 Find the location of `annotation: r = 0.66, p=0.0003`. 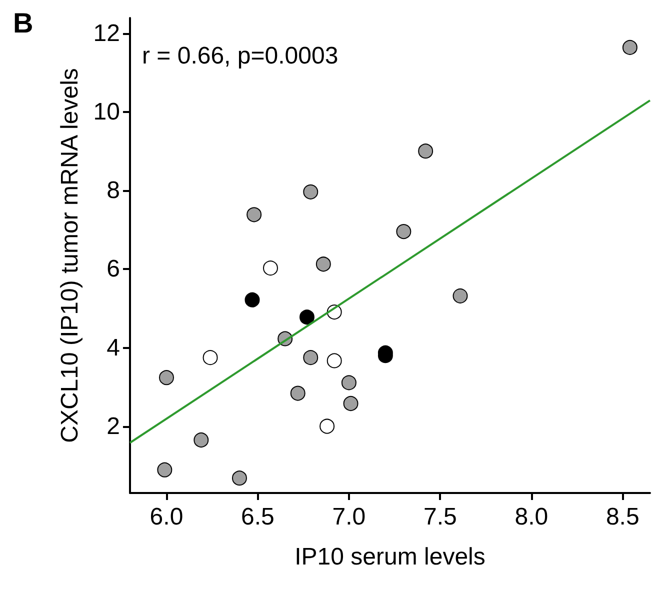

annotation: r = 0.66, p=0.0003 is located at coordinates (240, 56).